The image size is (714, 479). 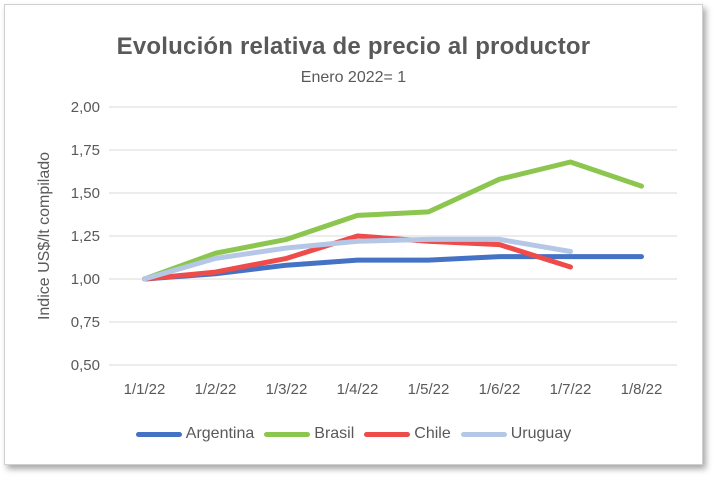 I want to click on legend-label: Chile, so click(x=432, y=433).